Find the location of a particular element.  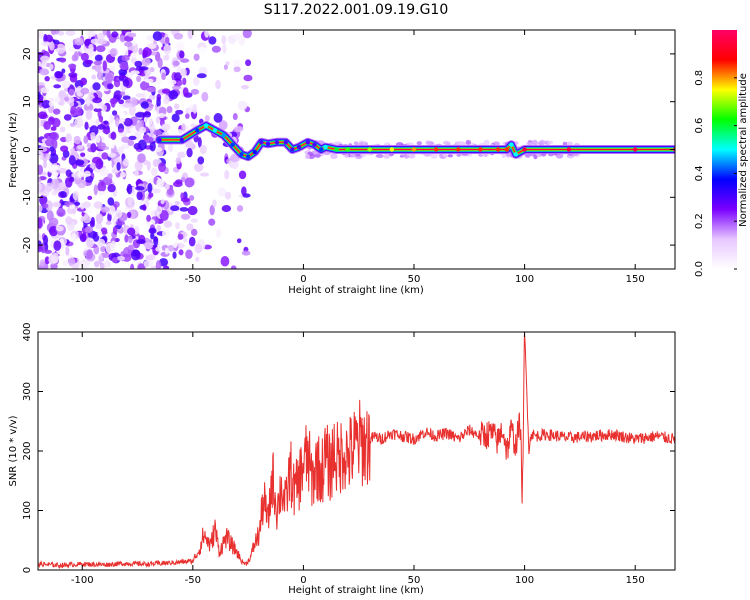

snr-x-axis-label: Height of straight line (km) is located at coordinates (356, 590).